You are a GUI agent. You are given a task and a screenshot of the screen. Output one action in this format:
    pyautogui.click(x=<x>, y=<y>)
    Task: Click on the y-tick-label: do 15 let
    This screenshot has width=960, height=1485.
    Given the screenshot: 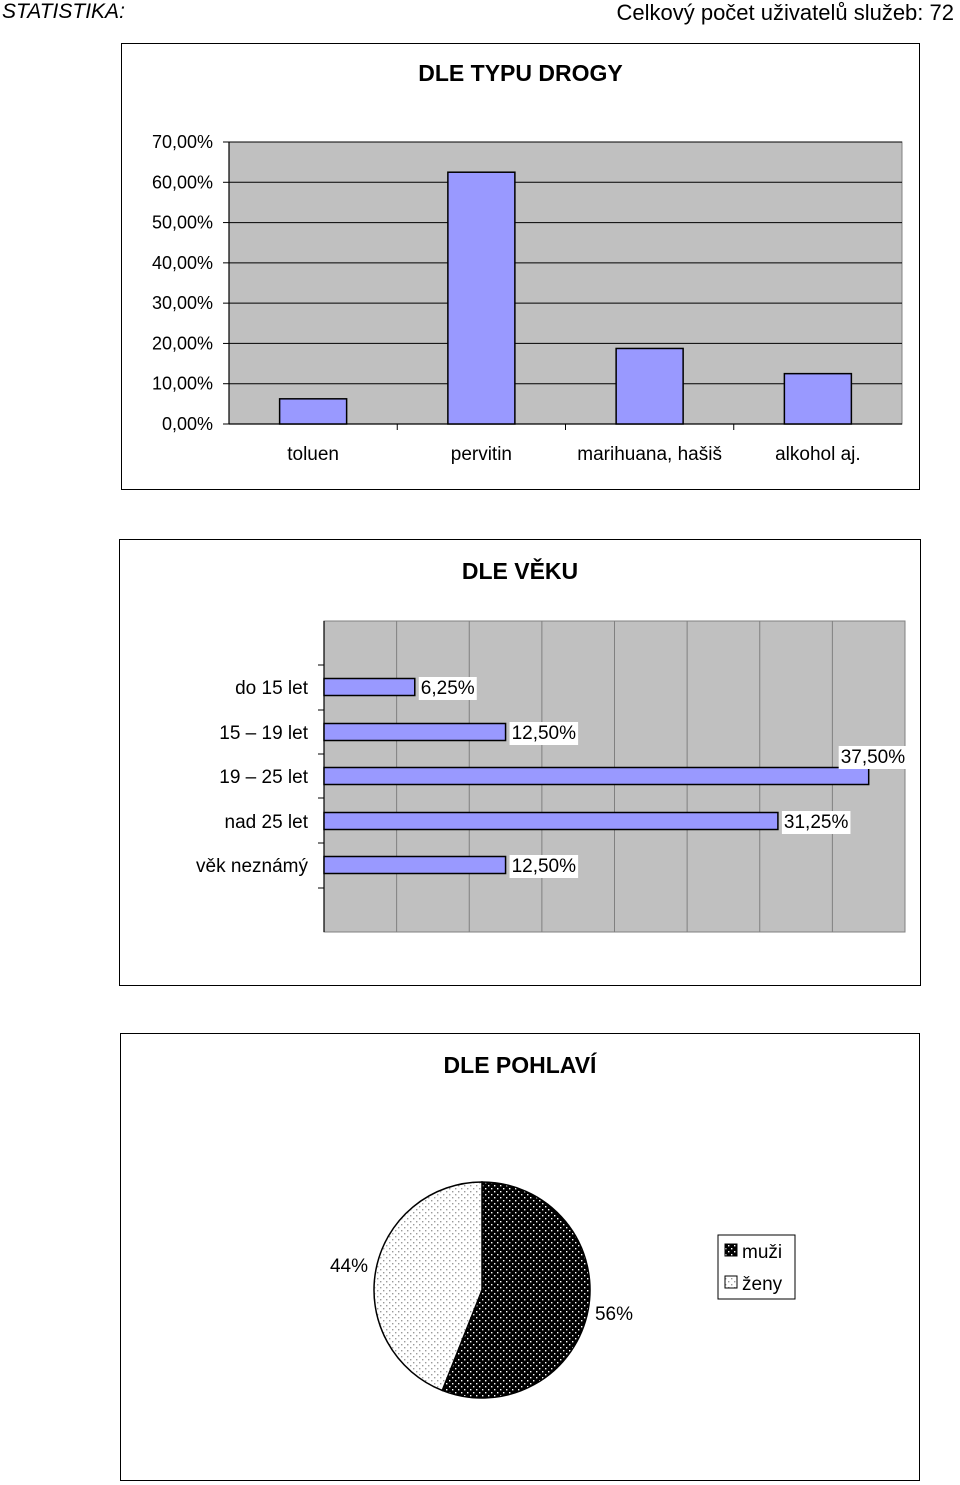 What is the action you would take?
    pyautogui.click(x=272, y=688)
    